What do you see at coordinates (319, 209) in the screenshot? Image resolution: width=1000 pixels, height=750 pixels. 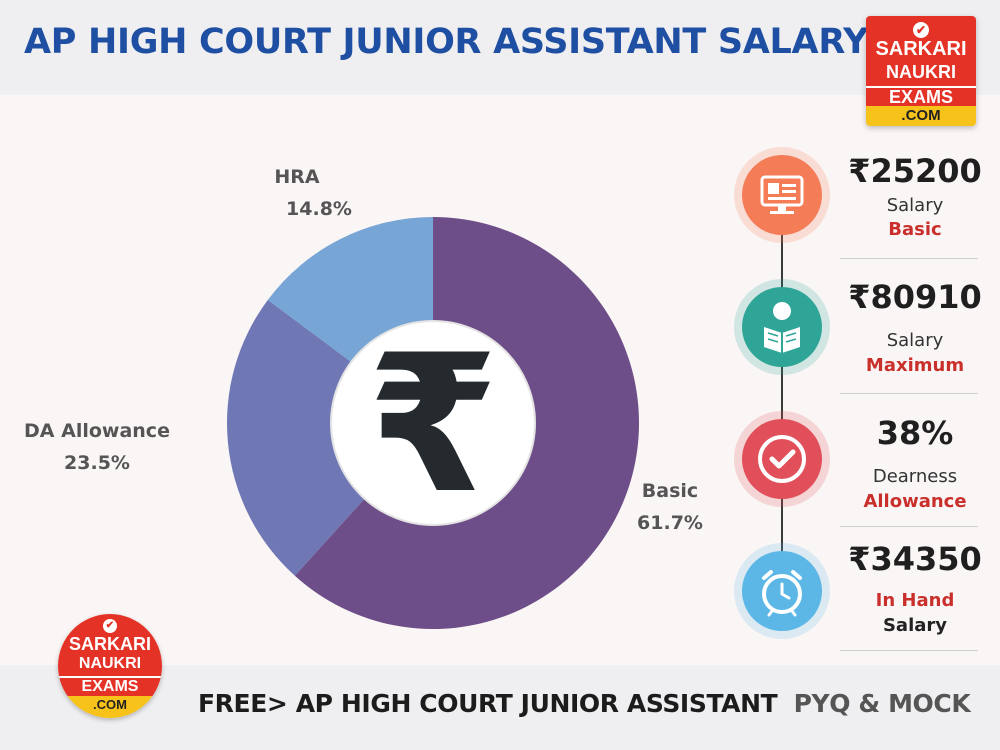 I see `slice-value-hra: 14.8%` at bounding box center [319, 209].